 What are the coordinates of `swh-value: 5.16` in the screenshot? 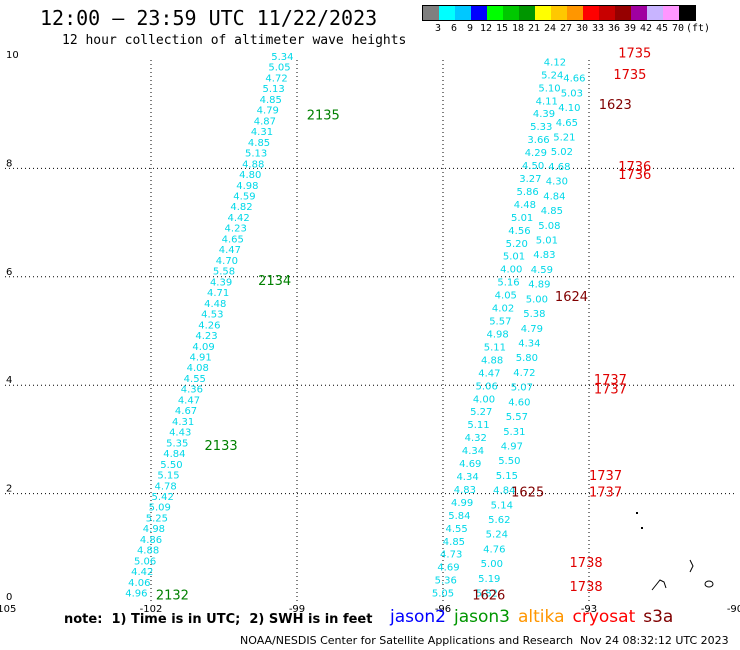 It's located at (508, 283).